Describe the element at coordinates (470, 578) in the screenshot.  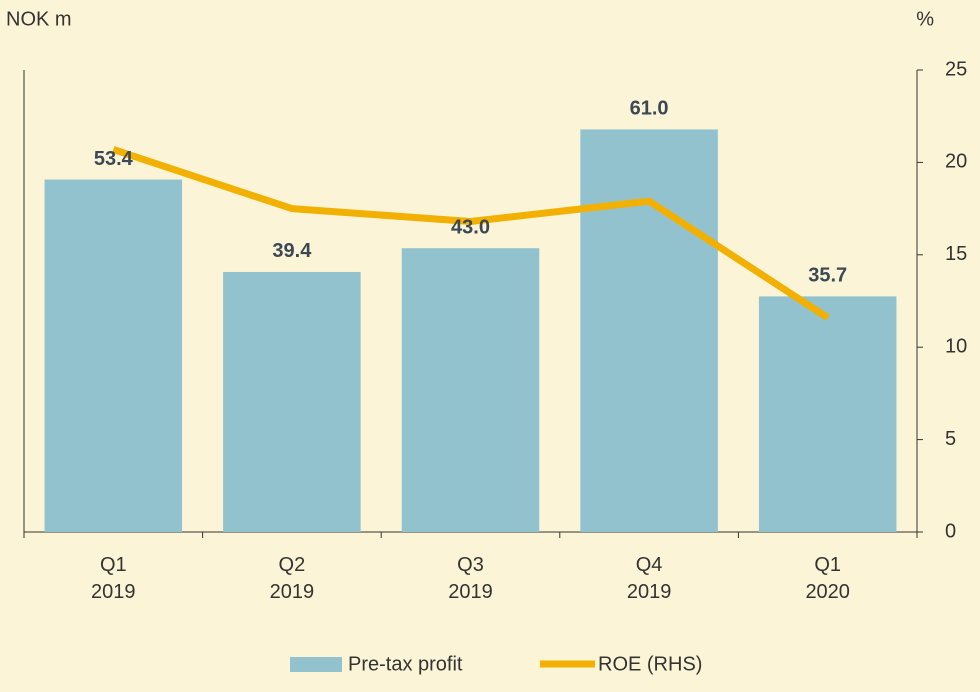
I see `x-tick-label: Q3 2019` at that location.